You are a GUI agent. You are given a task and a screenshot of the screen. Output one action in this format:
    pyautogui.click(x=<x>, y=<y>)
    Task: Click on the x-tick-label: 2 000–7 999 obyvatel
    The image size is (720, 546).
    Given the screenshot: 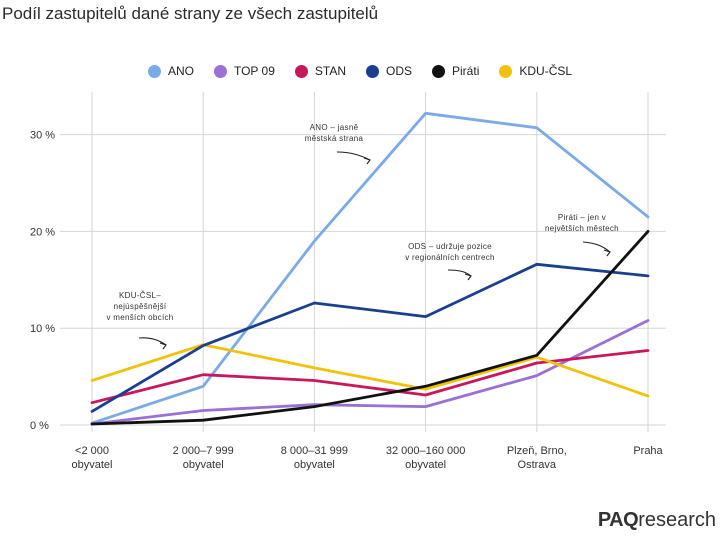 What is the action you would take?
    pyautogui.click(x=203, y=458)
    